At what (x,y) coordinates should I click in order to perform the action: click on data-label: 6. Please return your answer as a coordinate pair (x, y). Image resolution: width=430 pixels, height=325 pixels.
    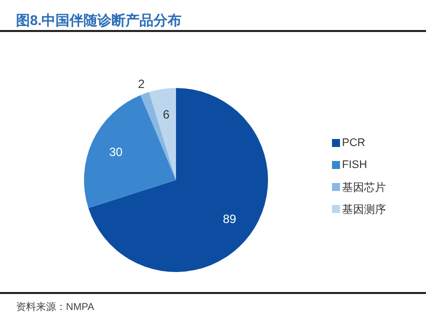
    Looking at the image, I should click on (166, 114).